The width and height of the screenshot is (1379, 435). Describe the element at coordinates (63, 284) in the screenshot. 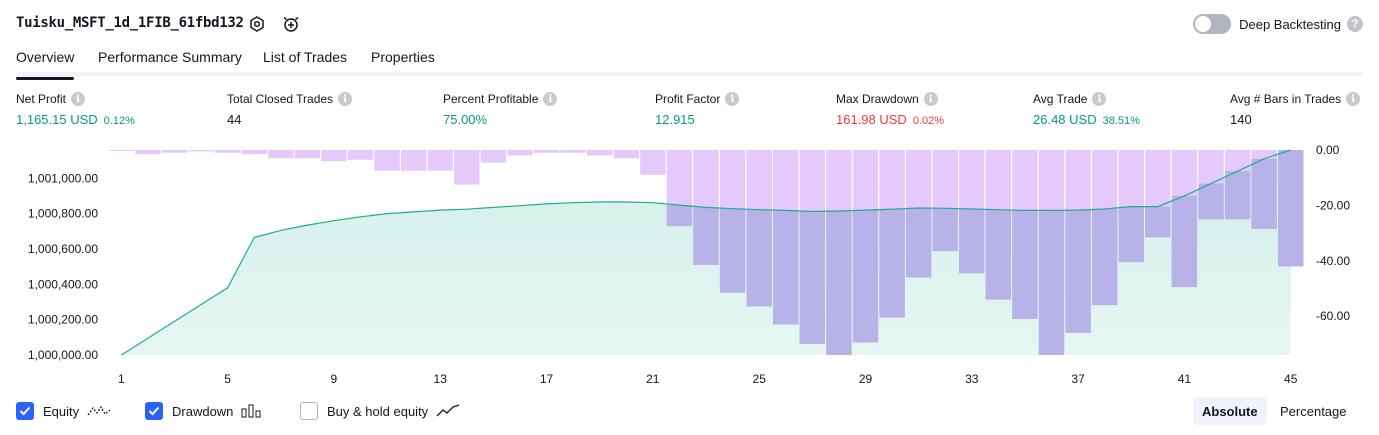

I see `equity-axis-tick: 1,000,400.00` at that location.